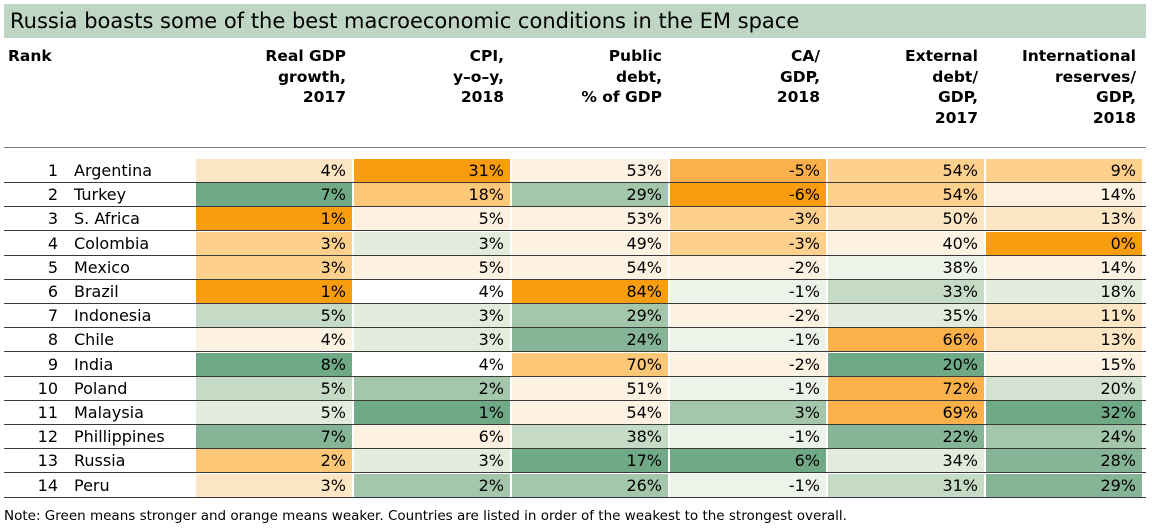  Describe the element at coordinates (906, 219) in the screenshot. I see `value-cell: 50%` at that location.